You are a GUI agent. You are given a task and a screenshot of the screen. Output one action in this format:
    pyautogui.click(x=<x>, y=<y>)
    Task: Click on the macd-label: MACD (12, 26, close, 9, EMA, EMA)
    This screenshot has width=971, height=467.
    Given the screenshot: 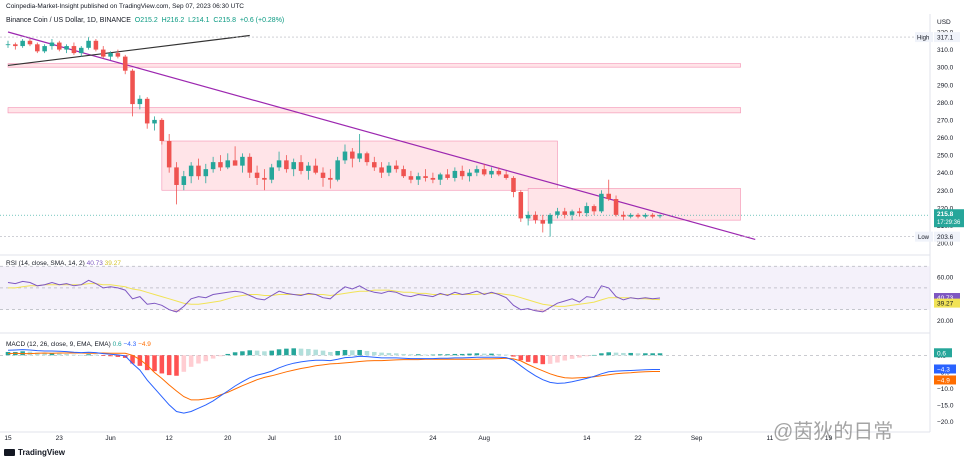 What is the action you would take?
    pyautogui.click(x=58, y=344)
    